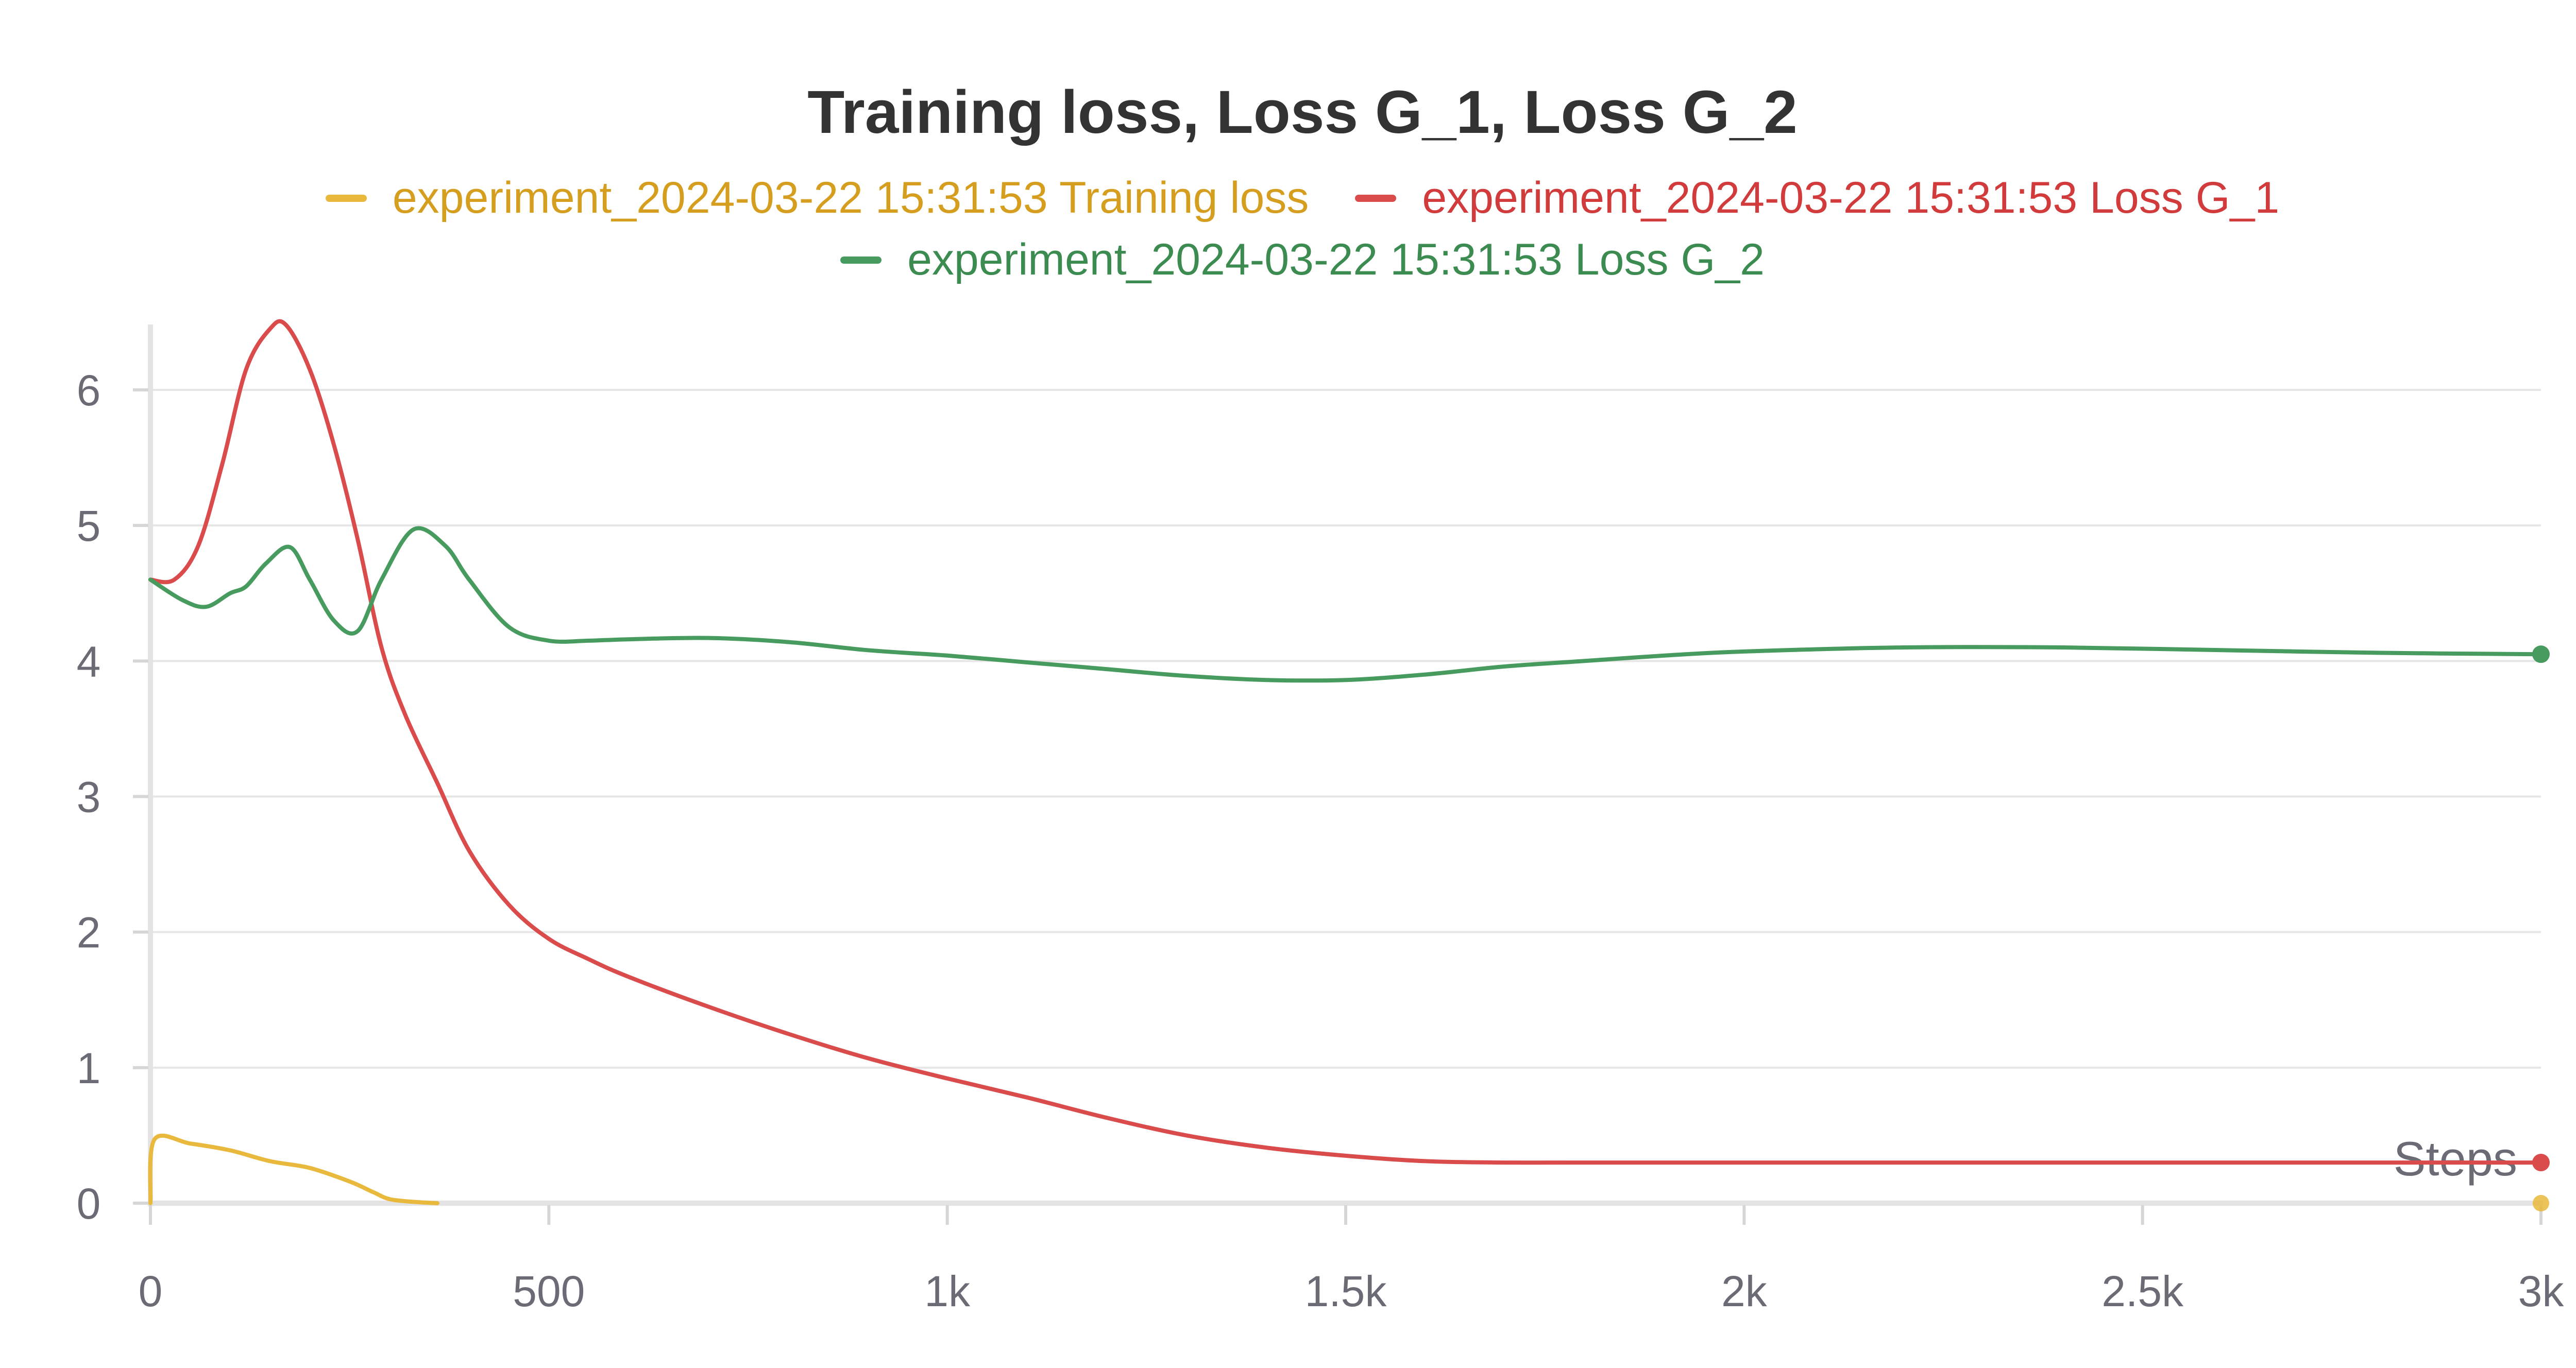 The width and height of the screenshot is (2576, 1368). I want to click on series-line-training-loss, so click(293, 1169).